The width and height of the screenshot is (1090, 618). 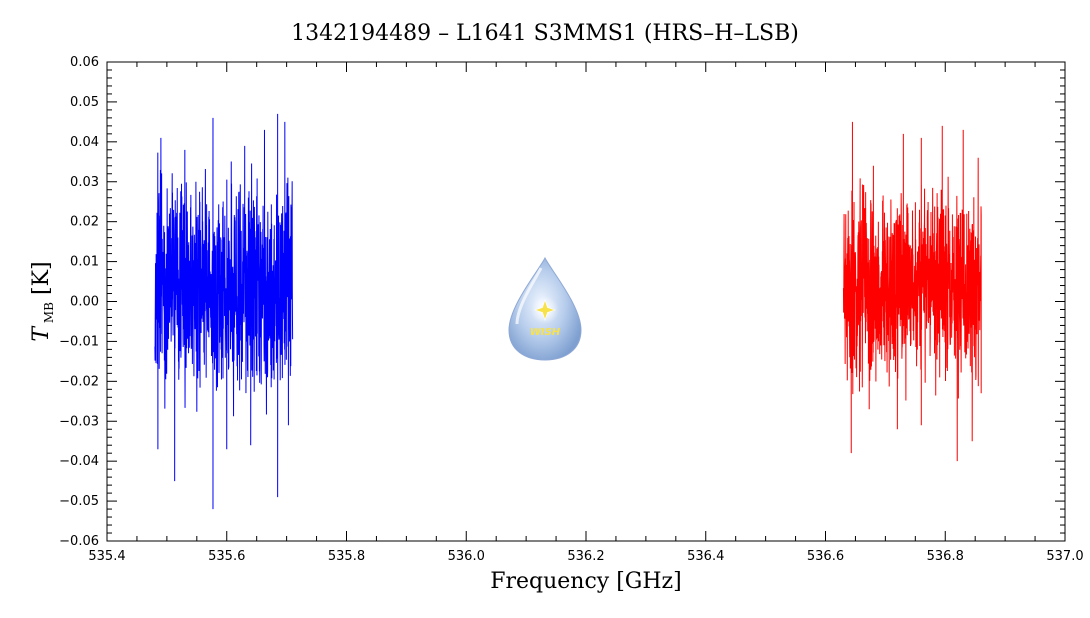 What do you see at coordinates (84, 142) in the screenshot?
I see `y-tick-label: 0.04` at bounding box center [84, 142].